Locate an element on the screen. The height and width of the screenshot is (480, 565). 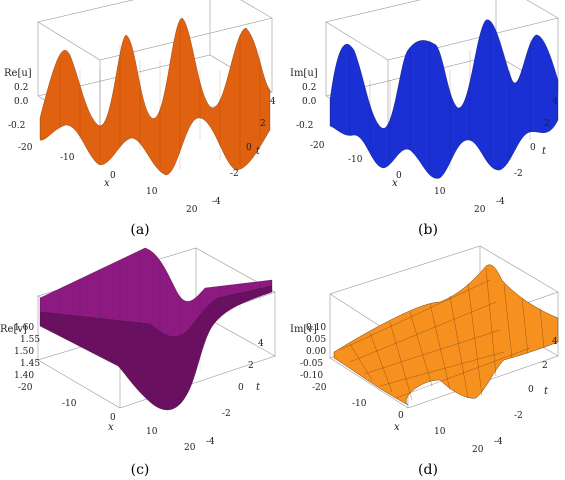
z-tick: 1.45 is located at coordinates (30, 364).